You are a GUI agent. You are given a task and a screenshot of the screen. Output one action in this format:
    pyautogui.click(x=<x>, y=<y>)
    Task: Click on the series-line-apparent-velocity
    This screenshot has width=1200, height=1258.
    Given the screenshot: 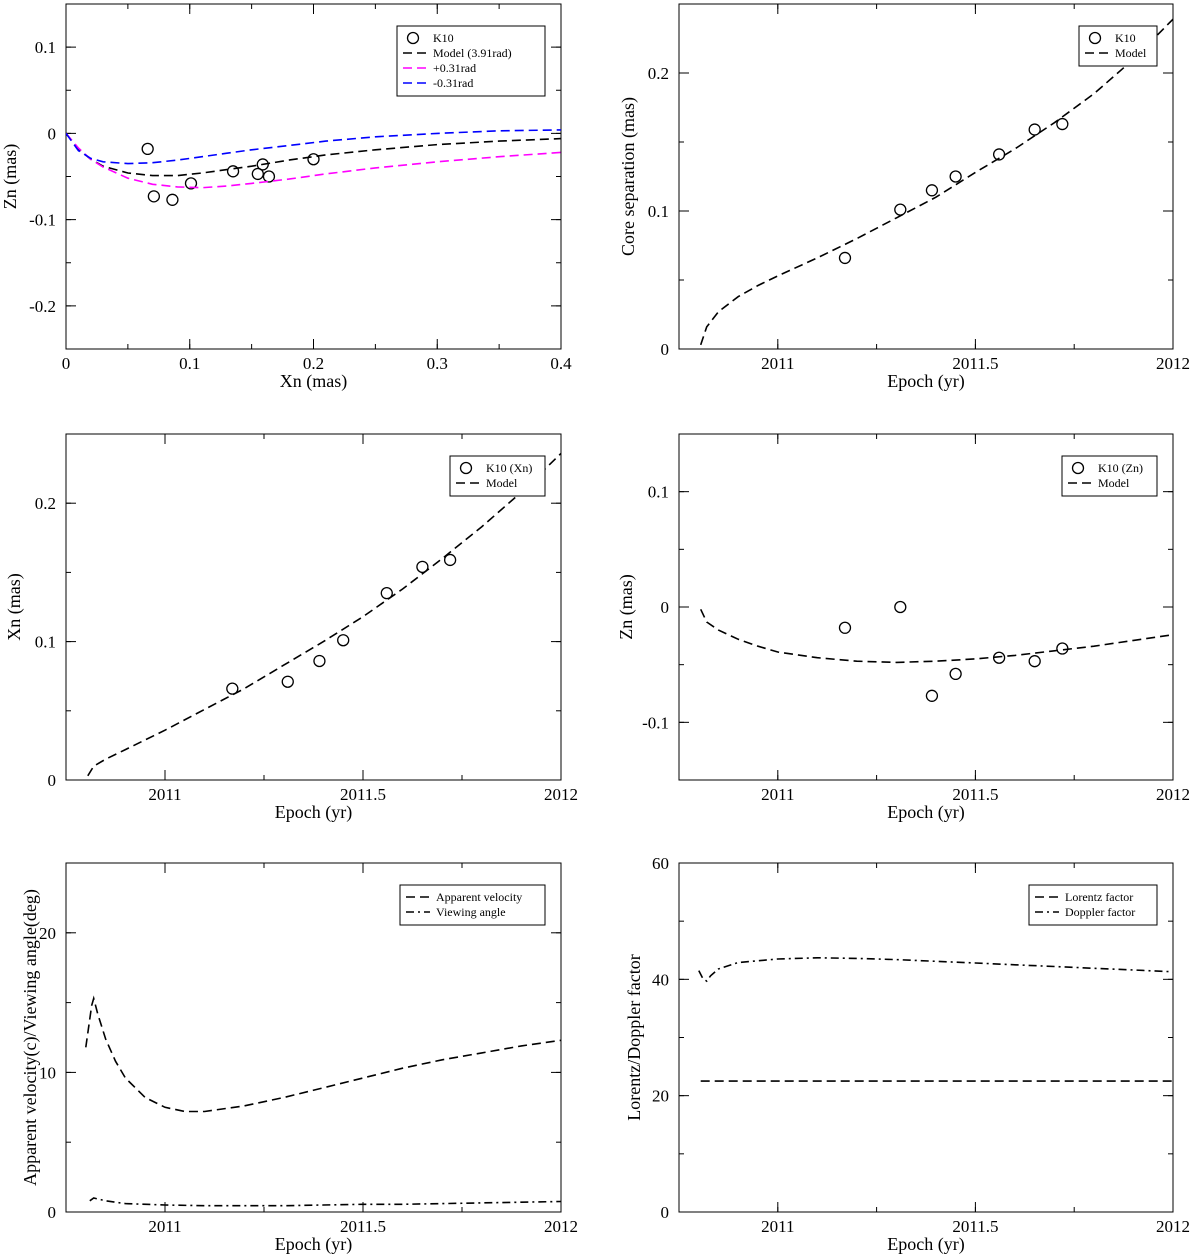 What is the action you would take?
    pyautogui.click(x=323, y=1054)
    